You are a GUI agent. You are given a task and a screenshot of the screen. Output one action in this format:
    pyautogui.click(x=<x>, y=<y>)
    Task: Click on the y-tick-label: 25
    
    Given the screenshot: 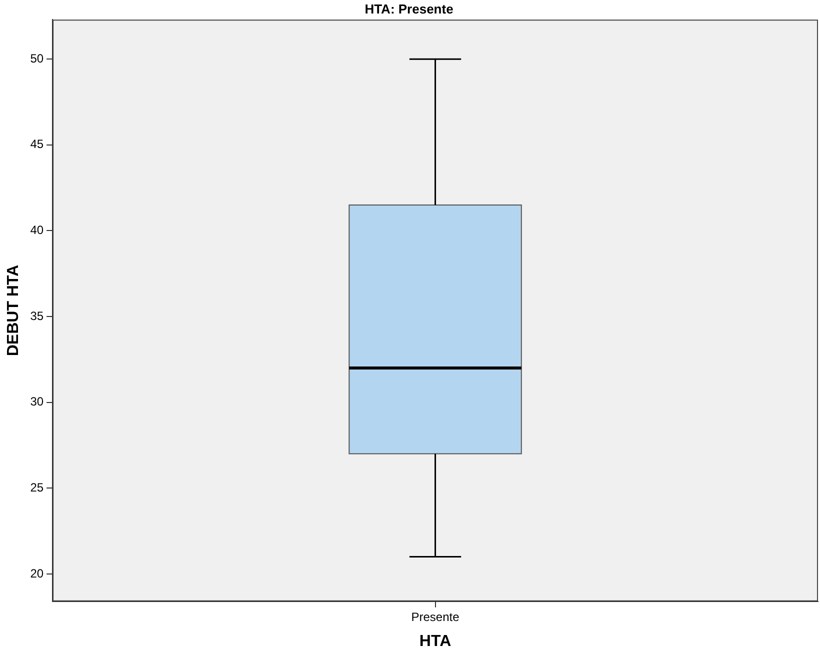 What is the action you would take?
    pyautogui.click(x=37, y=487)
    